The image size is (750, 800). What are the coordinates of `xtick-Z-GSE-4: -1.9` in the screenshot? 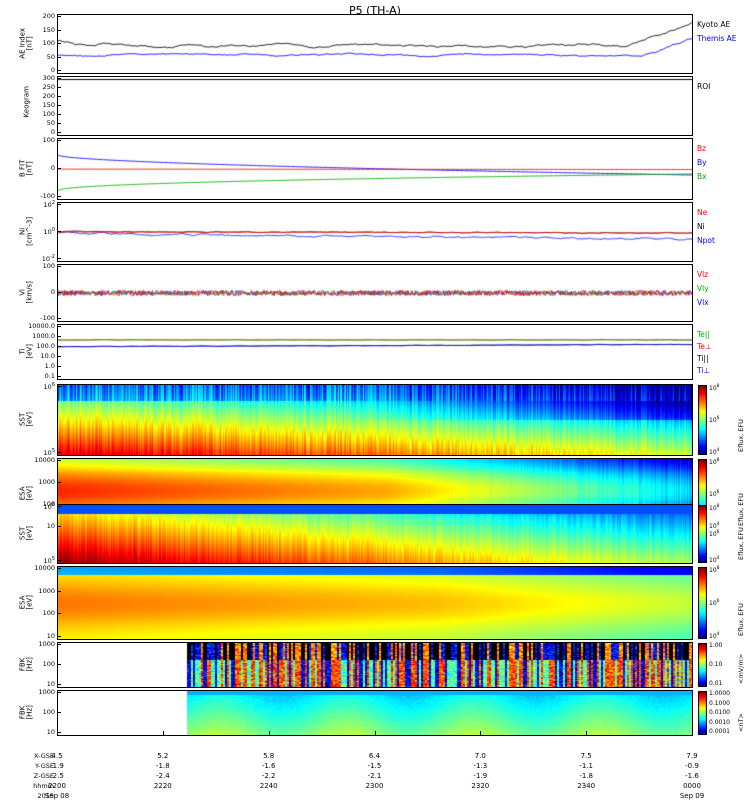 It's located at (480, 776).